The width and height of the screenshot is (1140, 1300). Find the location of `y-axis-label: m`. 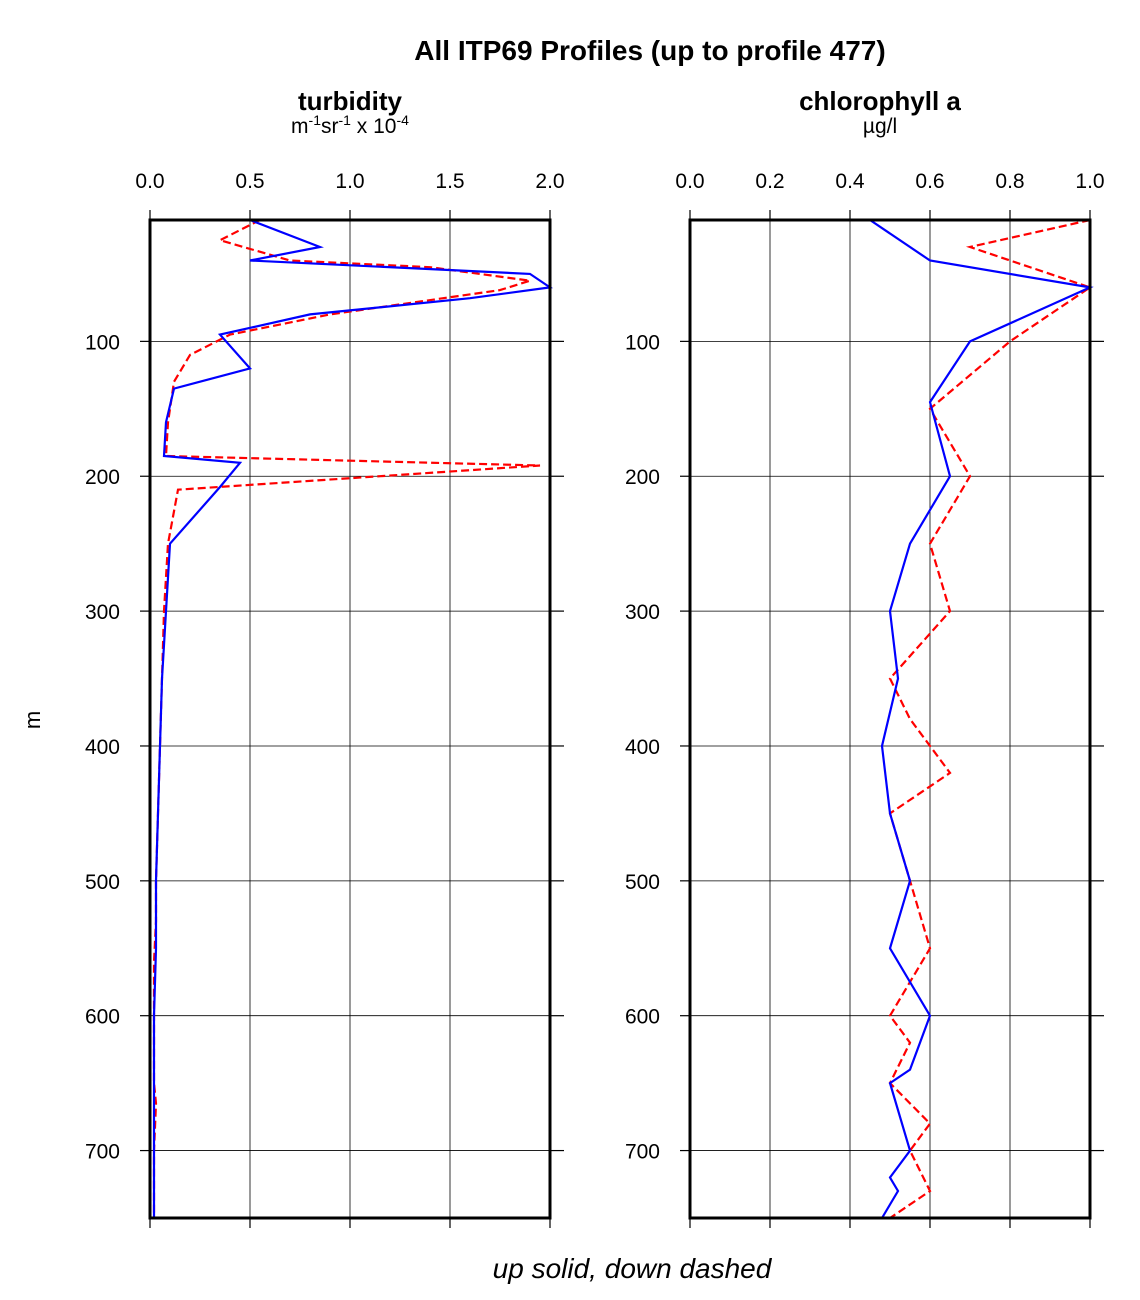

y-axis-label: m is located at coordinates (32, 720).